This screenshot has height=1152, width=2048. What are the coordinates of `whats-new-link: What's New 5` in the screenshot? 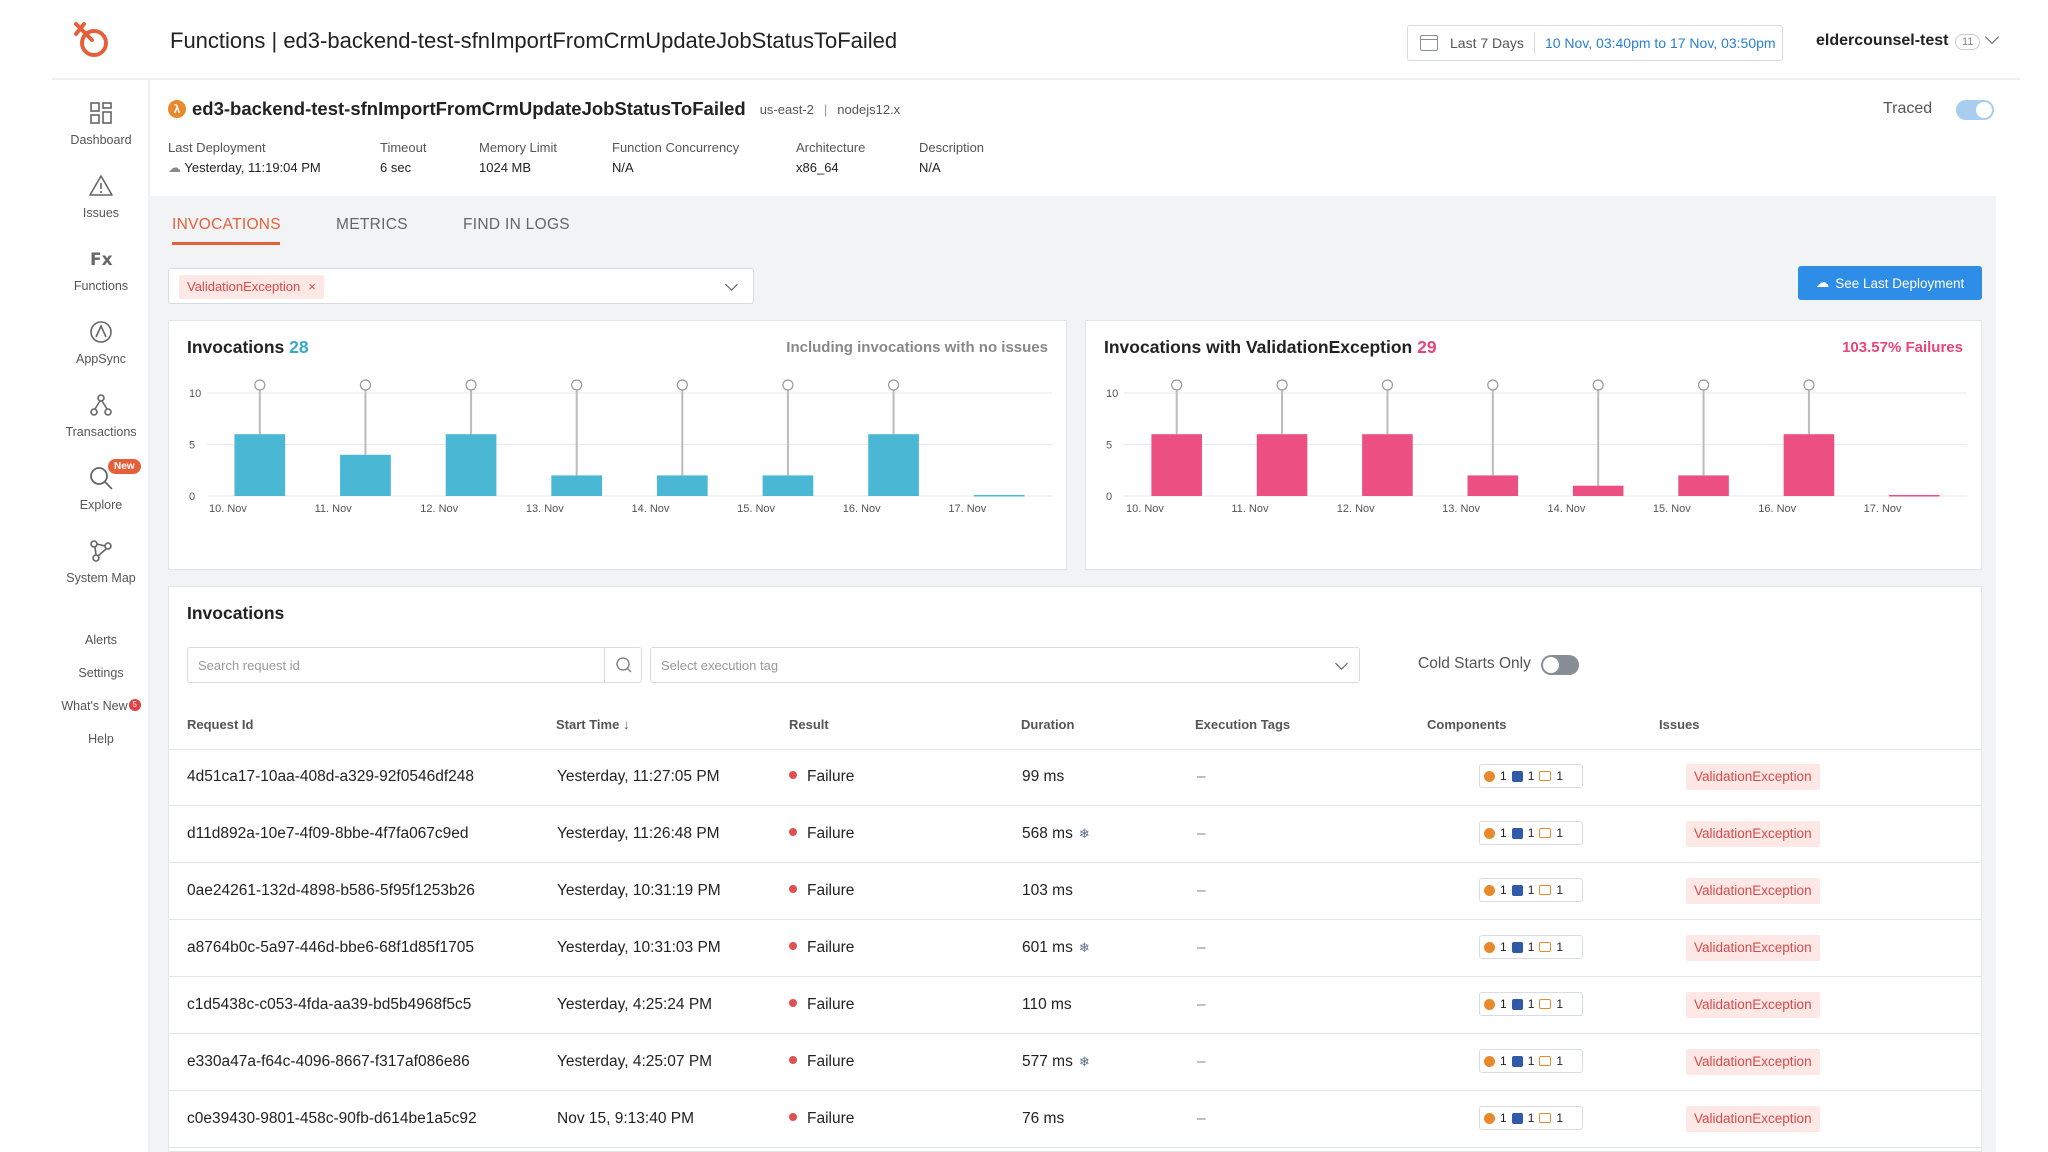 It's located at (101, 706).